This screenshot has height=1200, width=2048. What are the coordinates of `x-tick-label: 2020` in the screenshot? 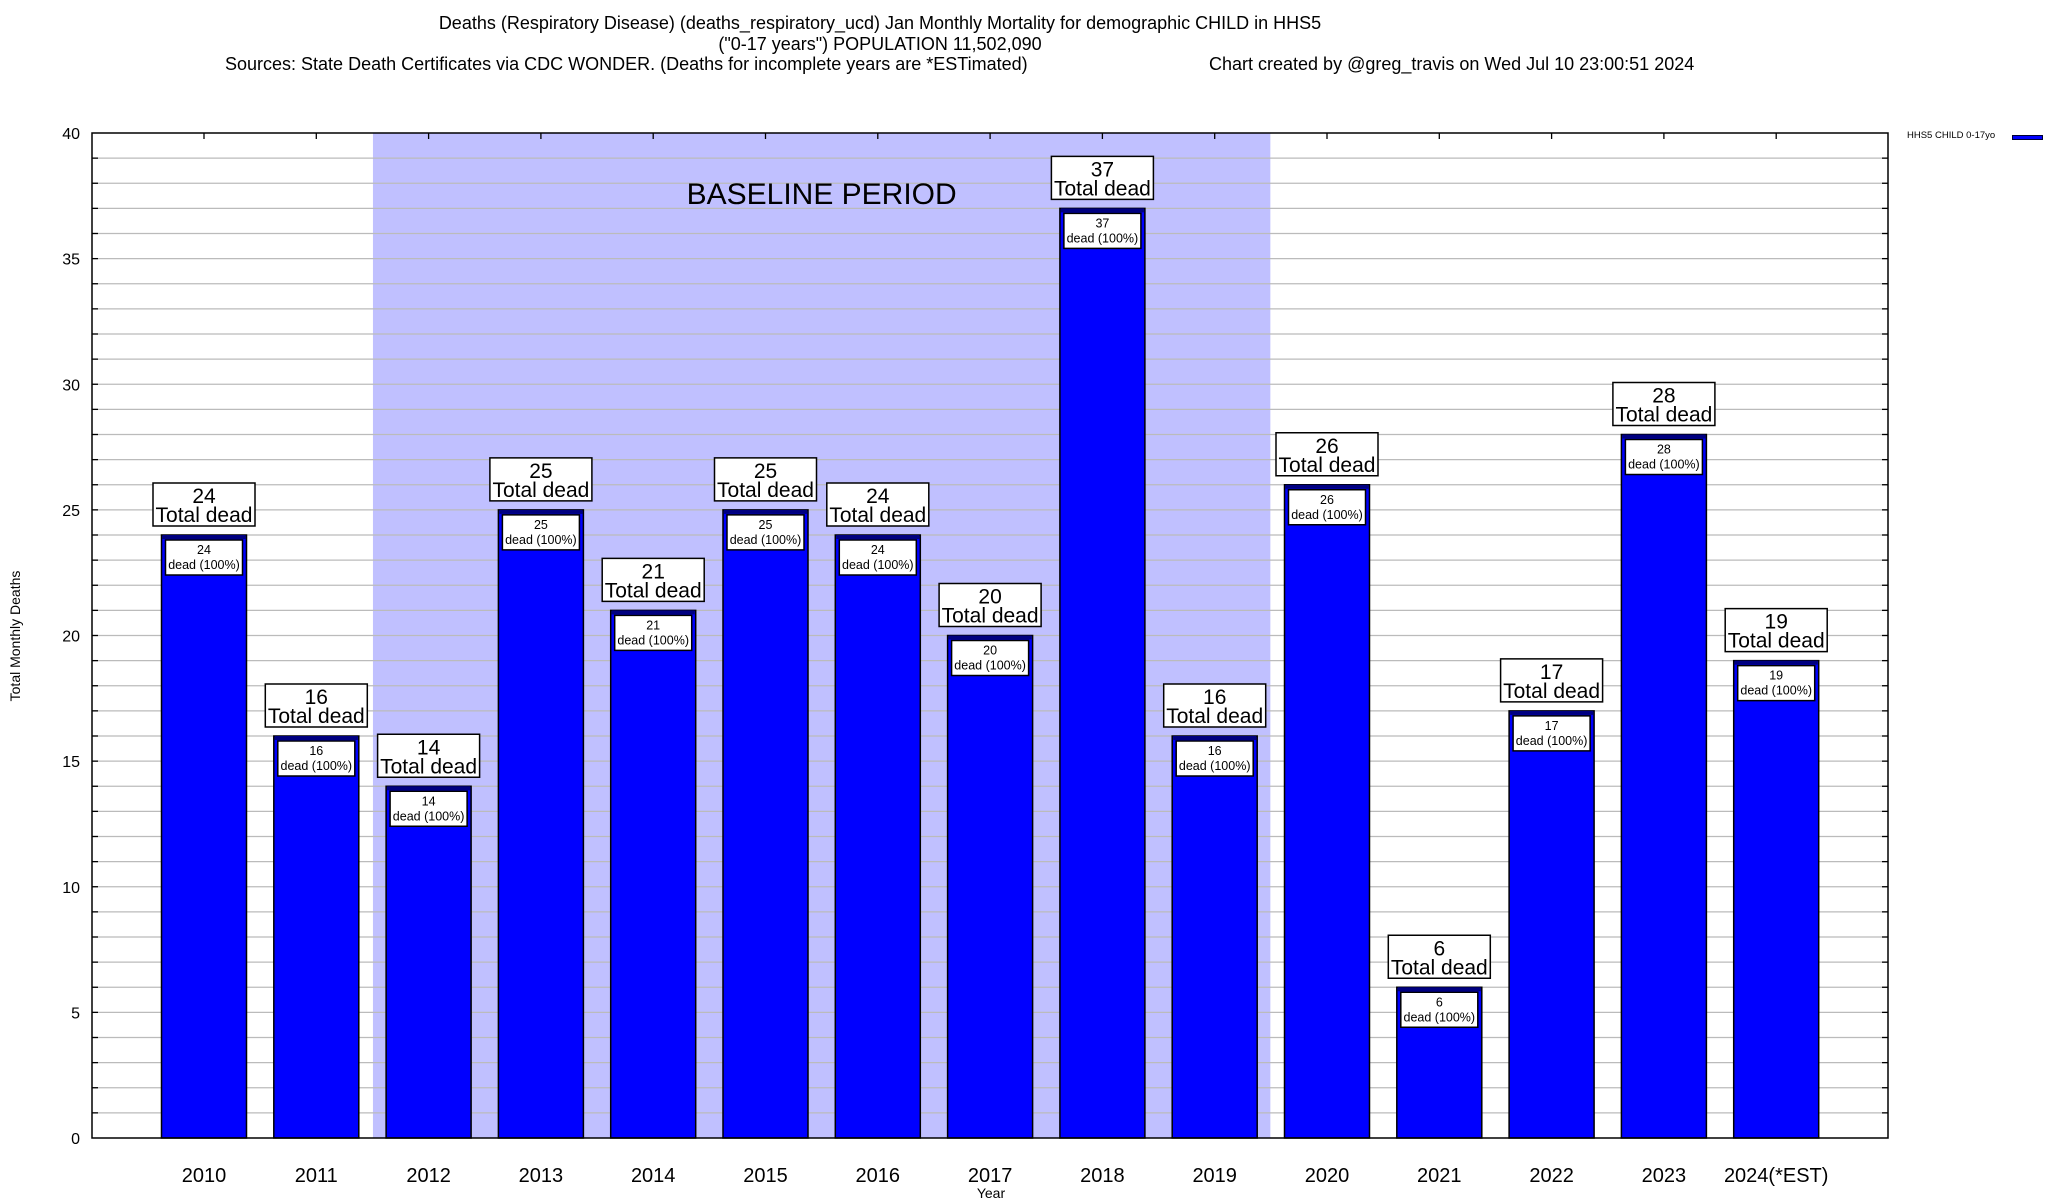 It's located at (1327, 1176).